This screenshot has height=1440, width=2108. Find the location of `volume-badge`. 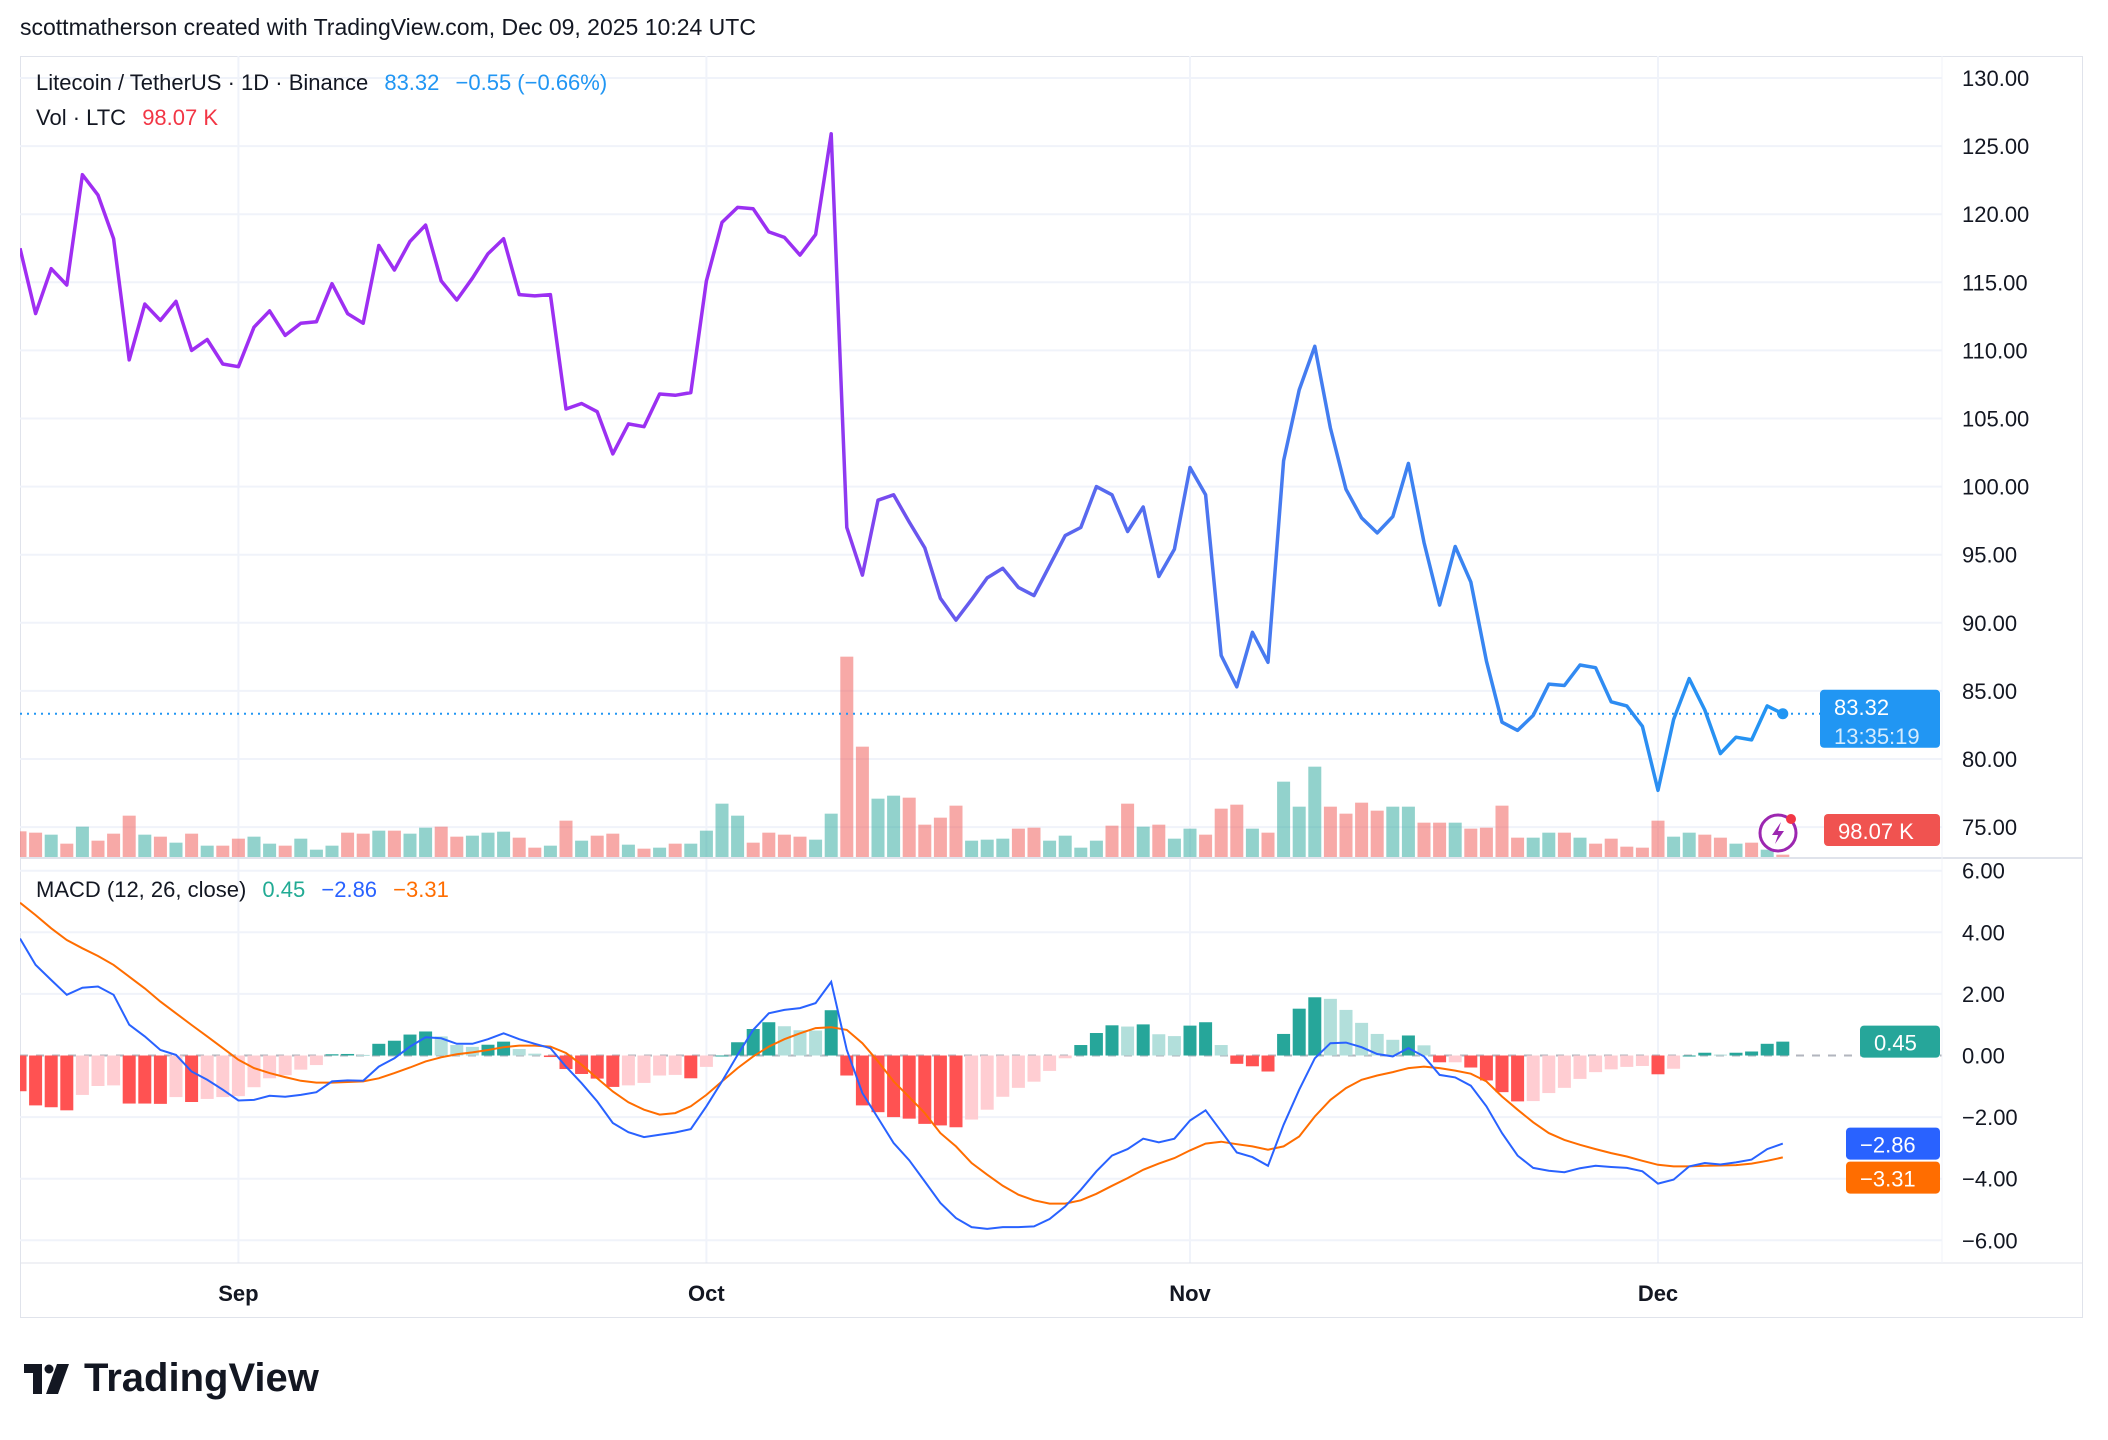

volume-badge is located at coordinates (1882, 830).